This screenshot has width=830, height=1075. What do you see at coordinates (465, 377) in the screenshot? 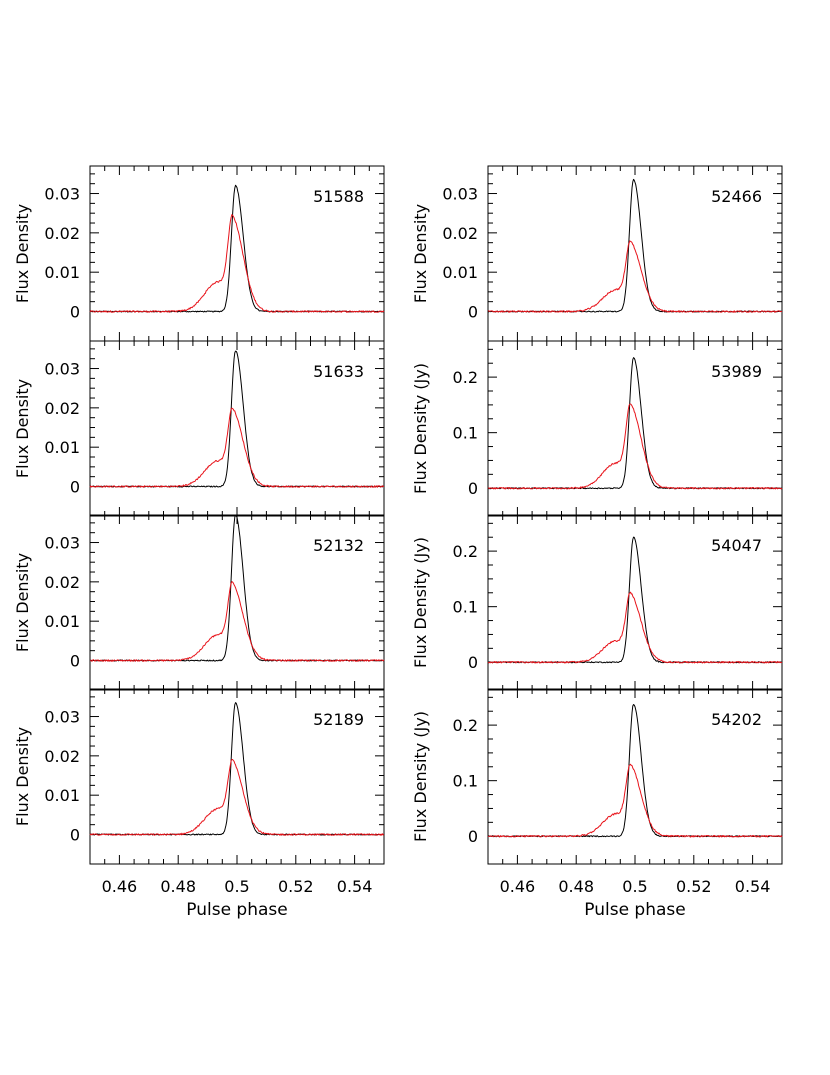
I see `y-tick-label-1-1-2: 0.2` at bounding box center [465, 377].